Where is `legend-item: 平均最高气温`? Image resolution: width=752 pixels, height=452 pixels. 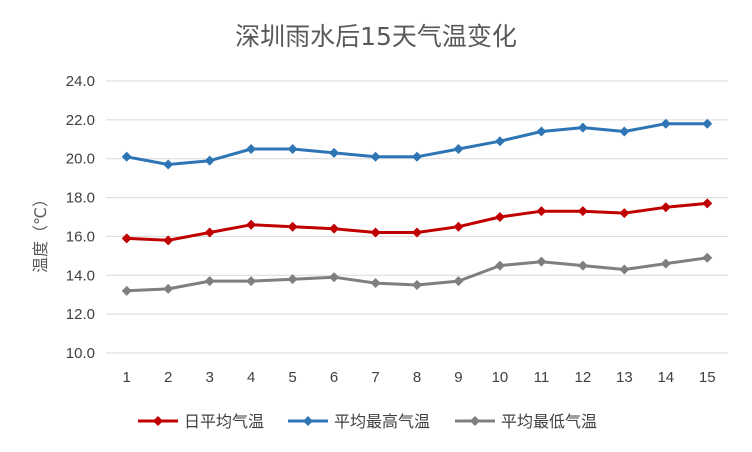
legend-item: 平均最高气温 is located at coordinates (359, 421).